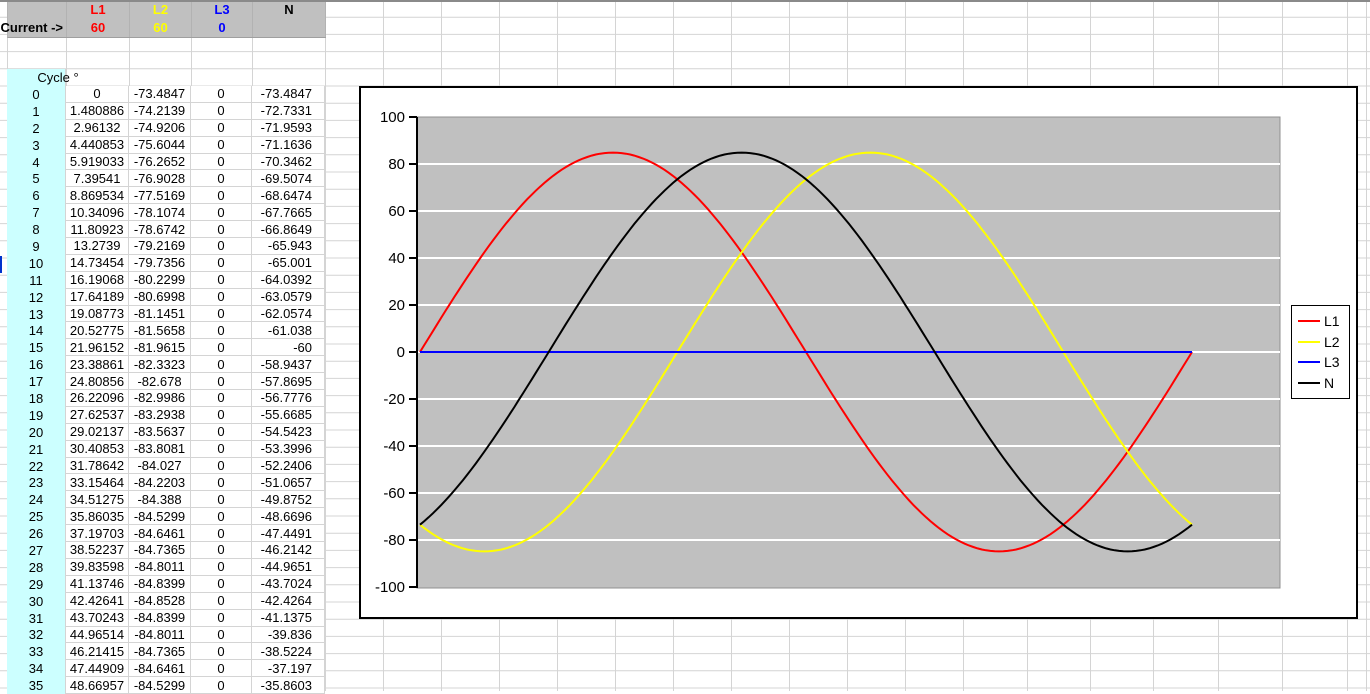  What do you see at coordinates (160, 483) in the screenshot?
I see `cell-l2: -84.2203` at bounding box center [160, 483].